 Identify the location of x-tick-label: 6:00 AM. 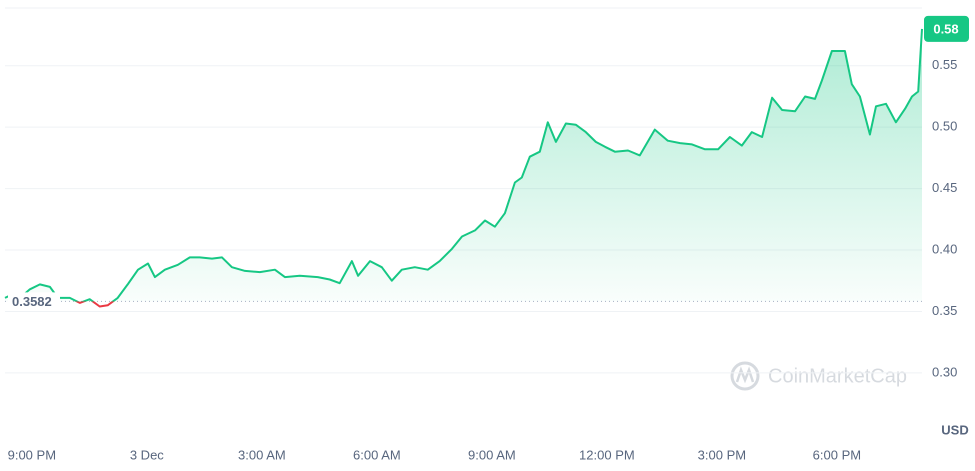
(377, 454).